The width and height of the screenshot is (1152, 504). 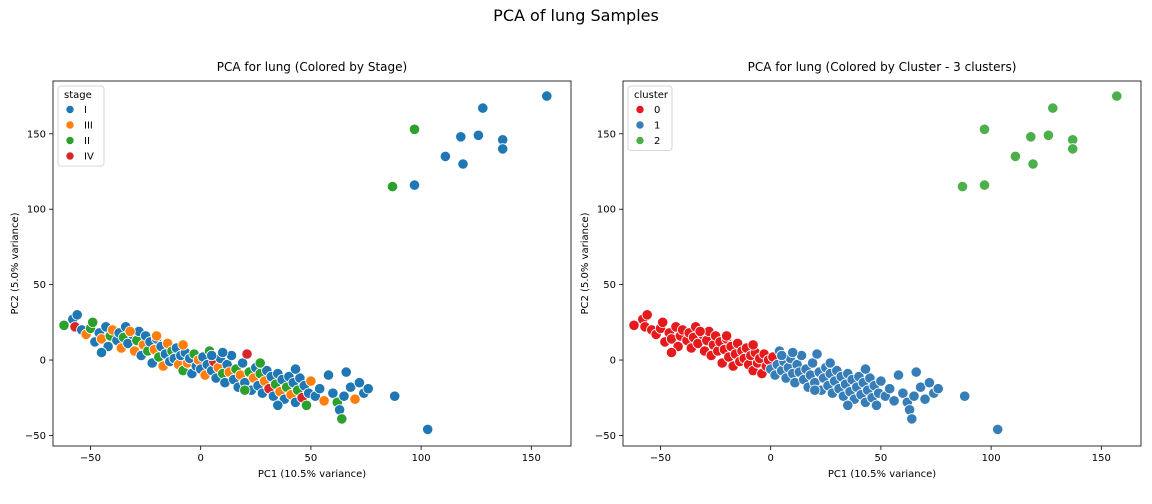 What do you see at coordinates (657, 110) in the screenshot?
I see `legend-entry-label: 0` at bounding box center [657, 110].